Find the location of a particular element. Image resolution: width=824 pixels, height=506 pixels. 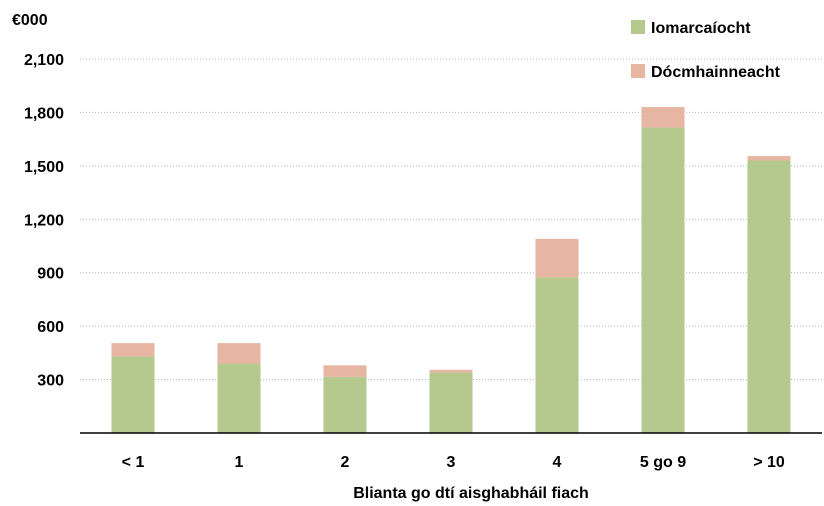

y-tick-label: 600 is located at coordinates (50, 327).